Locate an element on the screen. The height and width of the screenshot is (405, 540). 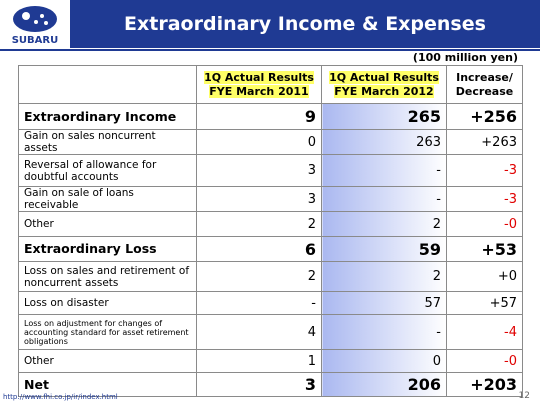
table-row: Extraordinary Loss 6 59 +53 is located at coordinates (270, 249).